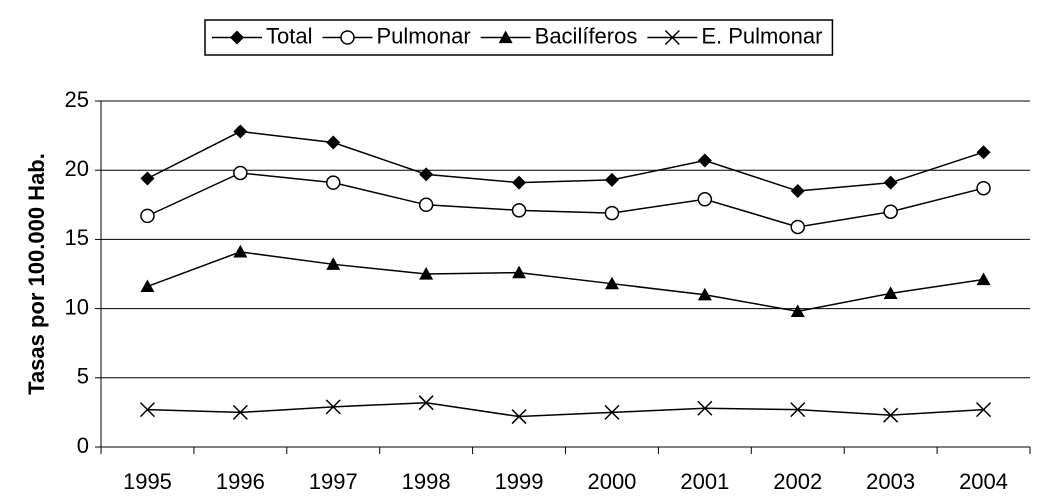  Describe the element at coordinates (586, 35) in the screenshot. I see `legend-label: Bacilíferos` at that location.